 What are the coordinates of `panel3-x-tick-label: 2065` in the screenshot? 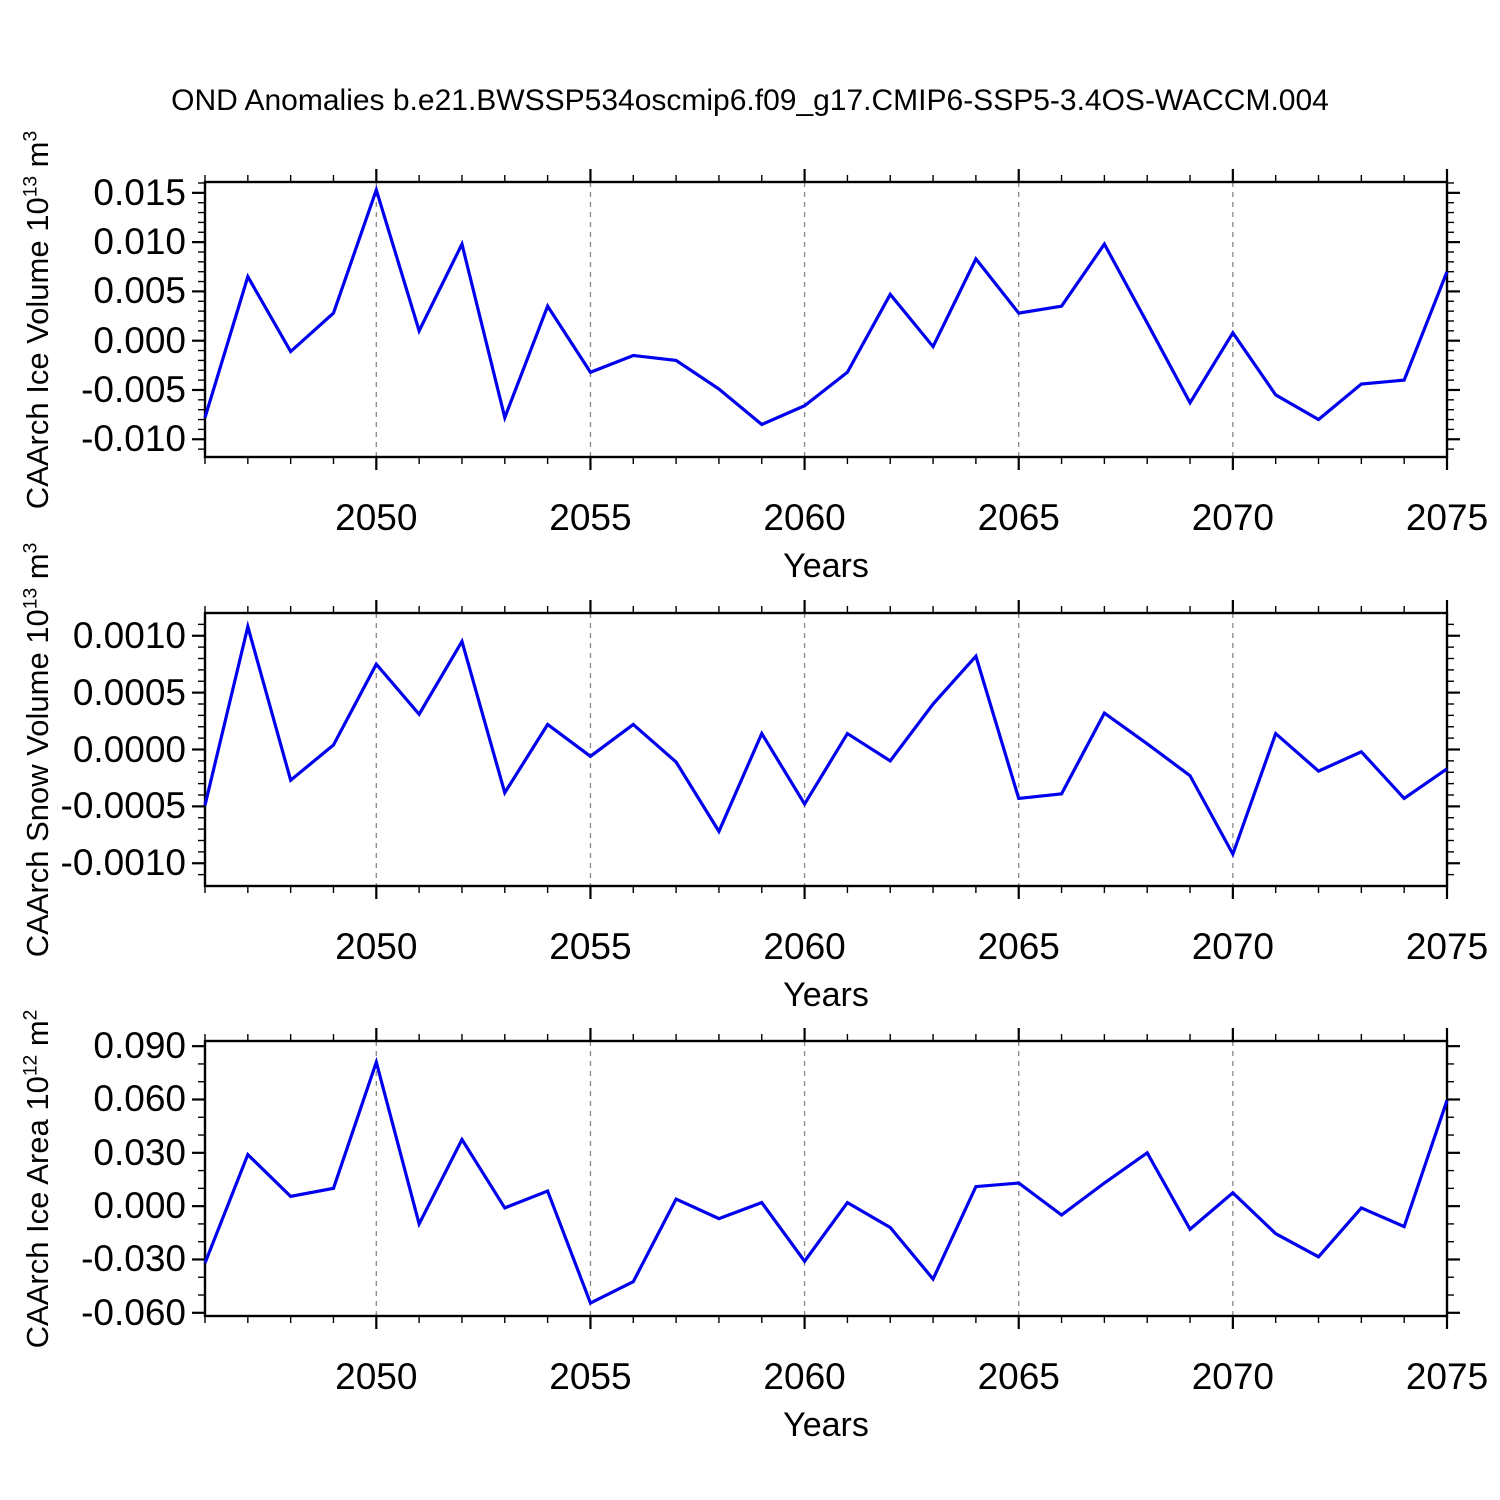 It's located at (1018, 1376).